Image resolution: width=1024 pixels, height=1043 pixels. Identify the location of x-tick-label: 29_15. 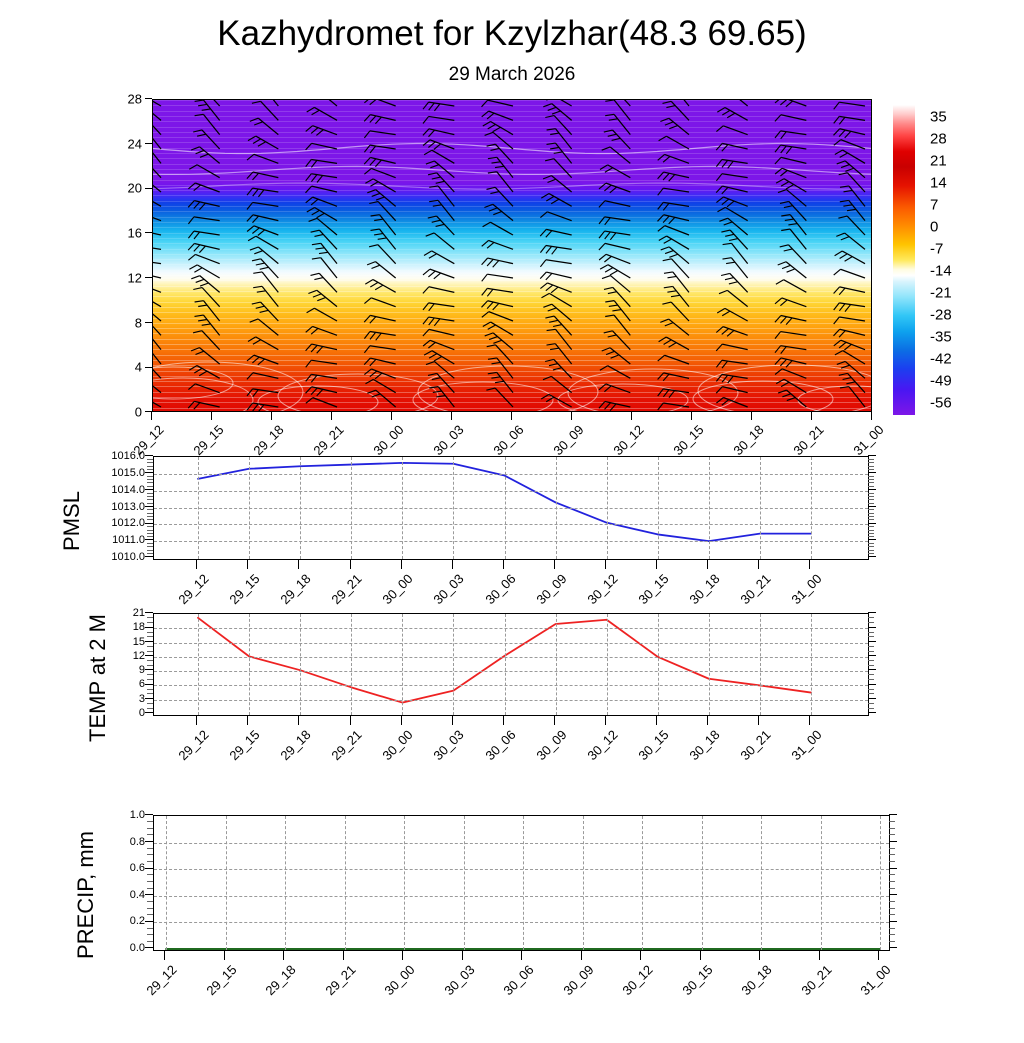
(198, 1002).